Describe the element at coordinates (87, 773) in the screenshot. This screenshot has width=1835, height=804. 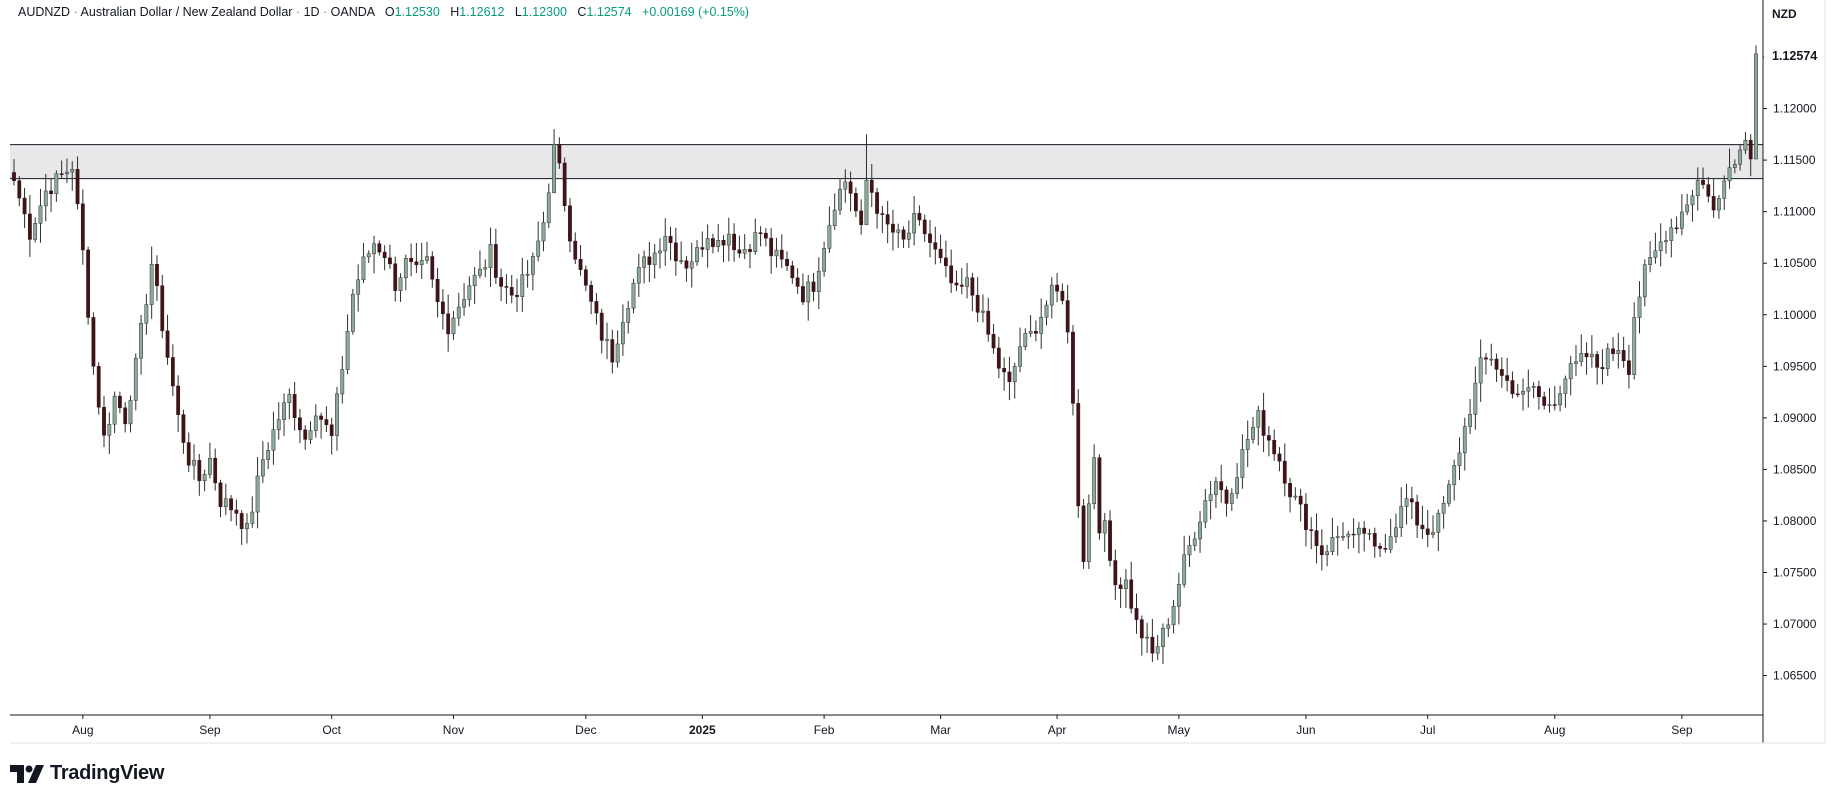
I see `brand-logo: TradingView` at that location.